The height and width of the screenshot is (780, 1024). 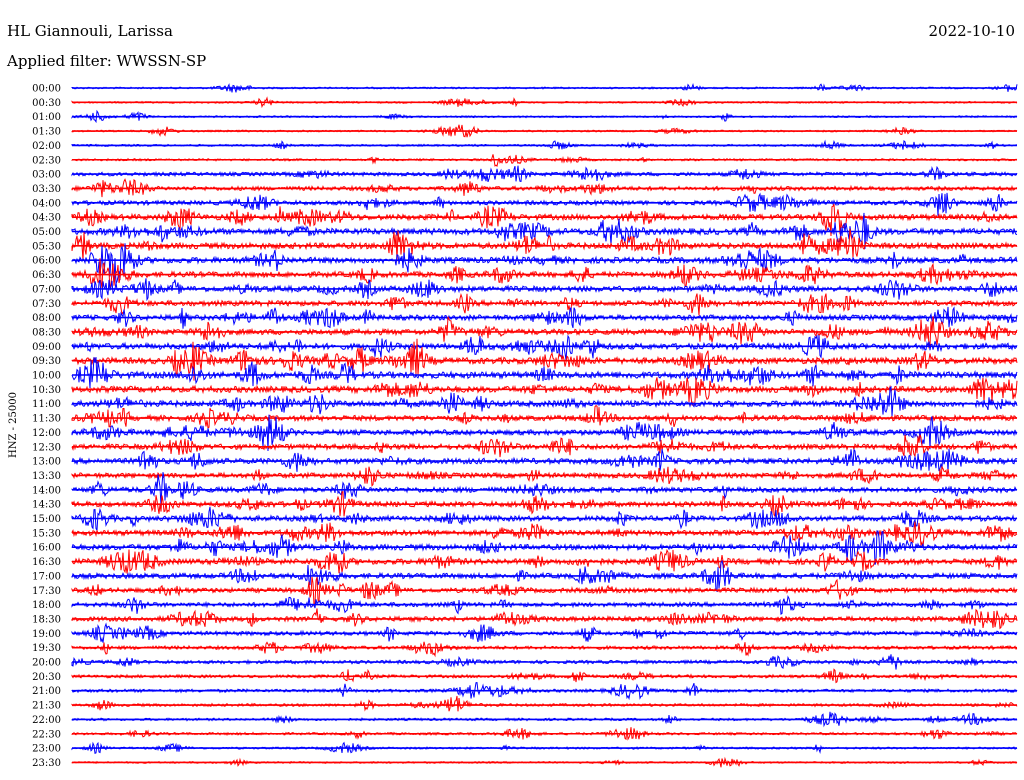 What do you see at coordinates (46, 634) in the screenshot?
I see `row-time-label: 19:00` at bounding box center [46, 634].